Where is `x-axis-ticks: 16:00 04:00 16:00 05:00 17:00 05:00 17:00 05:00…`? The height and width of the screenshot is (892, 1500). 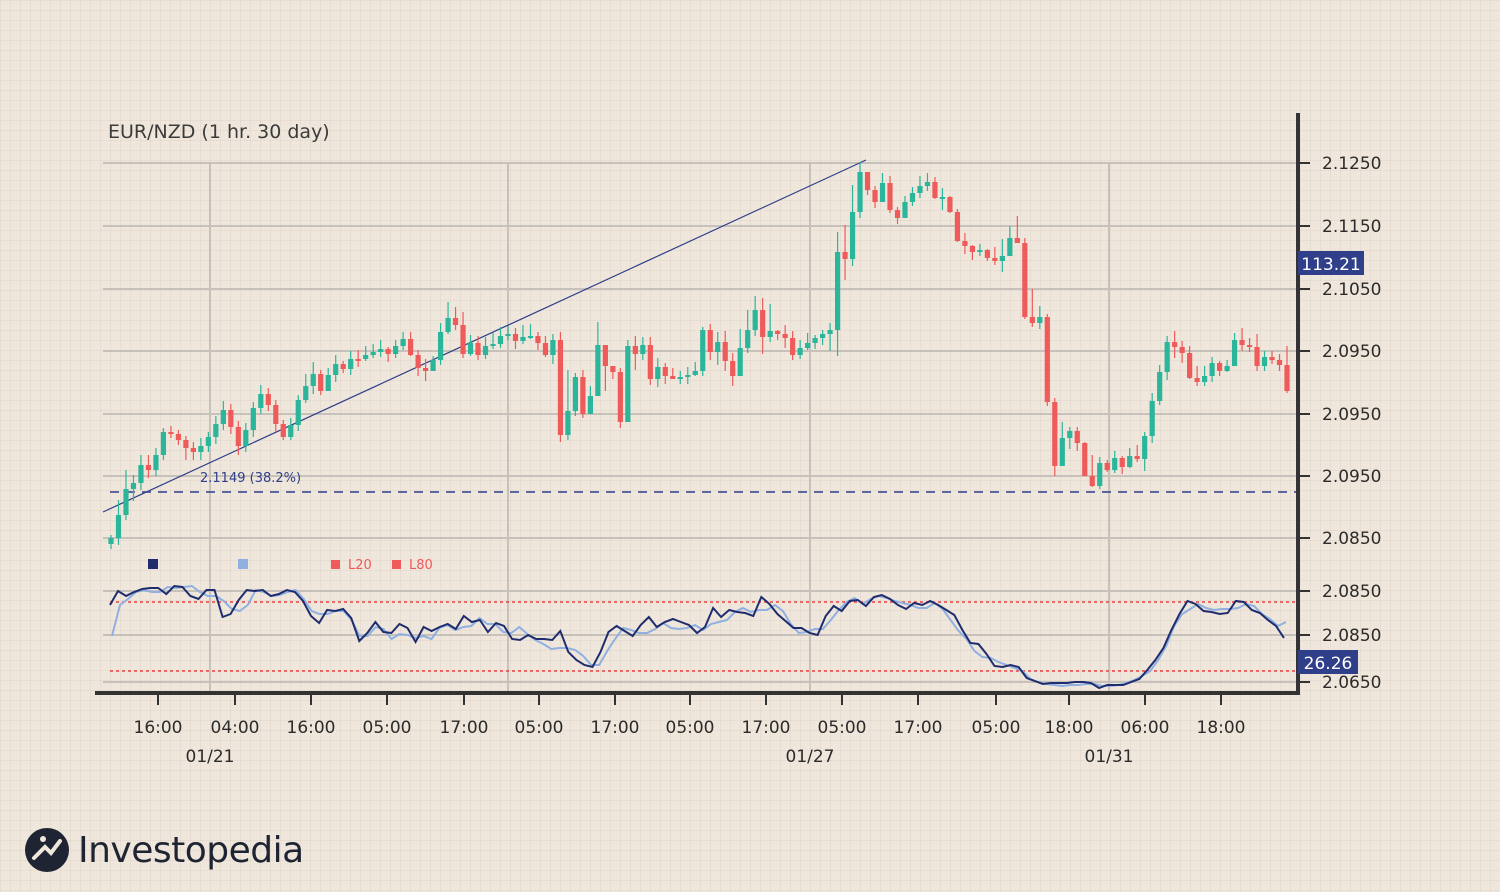
x-axis-ticks: 16:00 04:00 16:00 05:00 17:00 05:00 17:00 05:00… is located at coordinates (690, 716).